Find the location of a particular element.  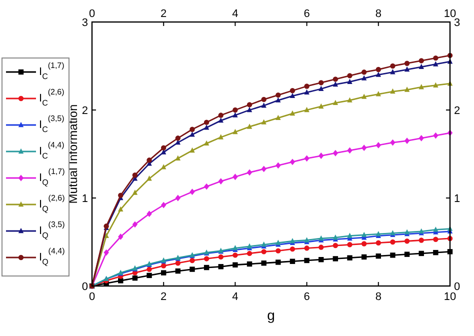

y-tick-label: 0 is located at coordinates (85, 287).